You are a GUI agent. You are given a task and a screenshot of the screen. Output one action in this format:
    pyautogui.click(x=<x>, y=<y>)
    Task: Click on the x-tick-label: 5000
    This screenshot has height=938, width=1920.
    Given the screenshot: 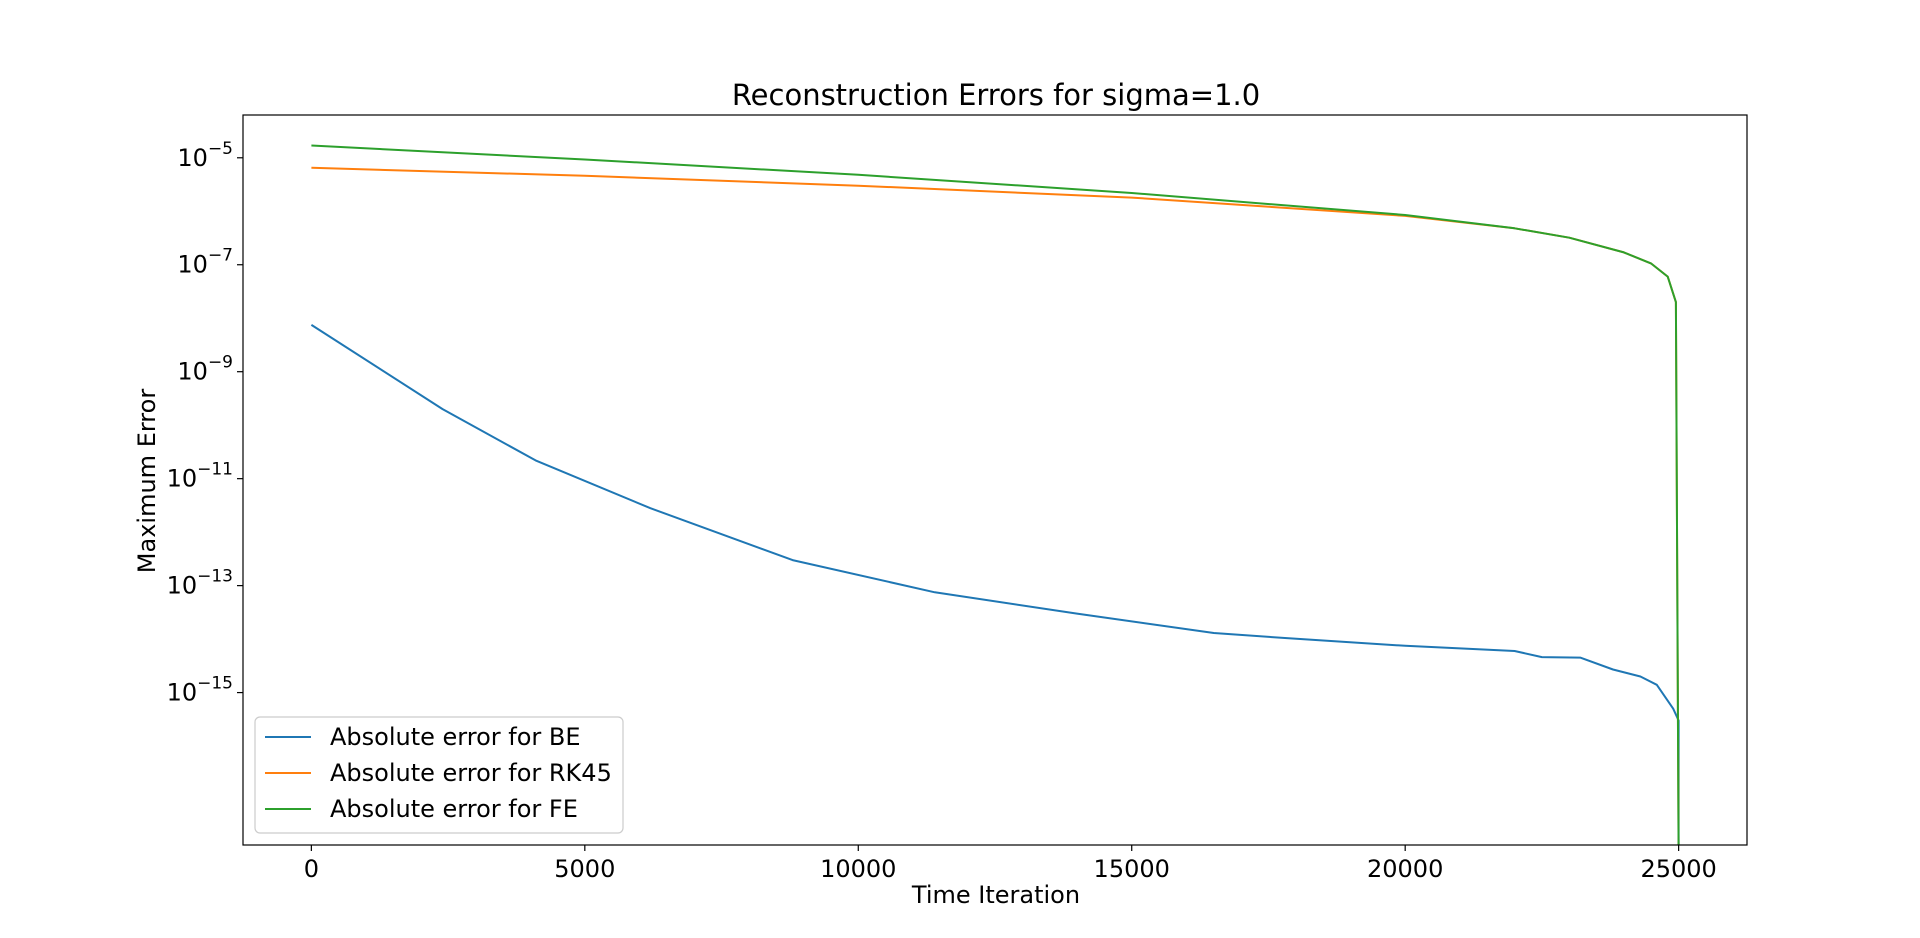 What is the action you would take?
    pyautogui.click(x=584, y=869)
    